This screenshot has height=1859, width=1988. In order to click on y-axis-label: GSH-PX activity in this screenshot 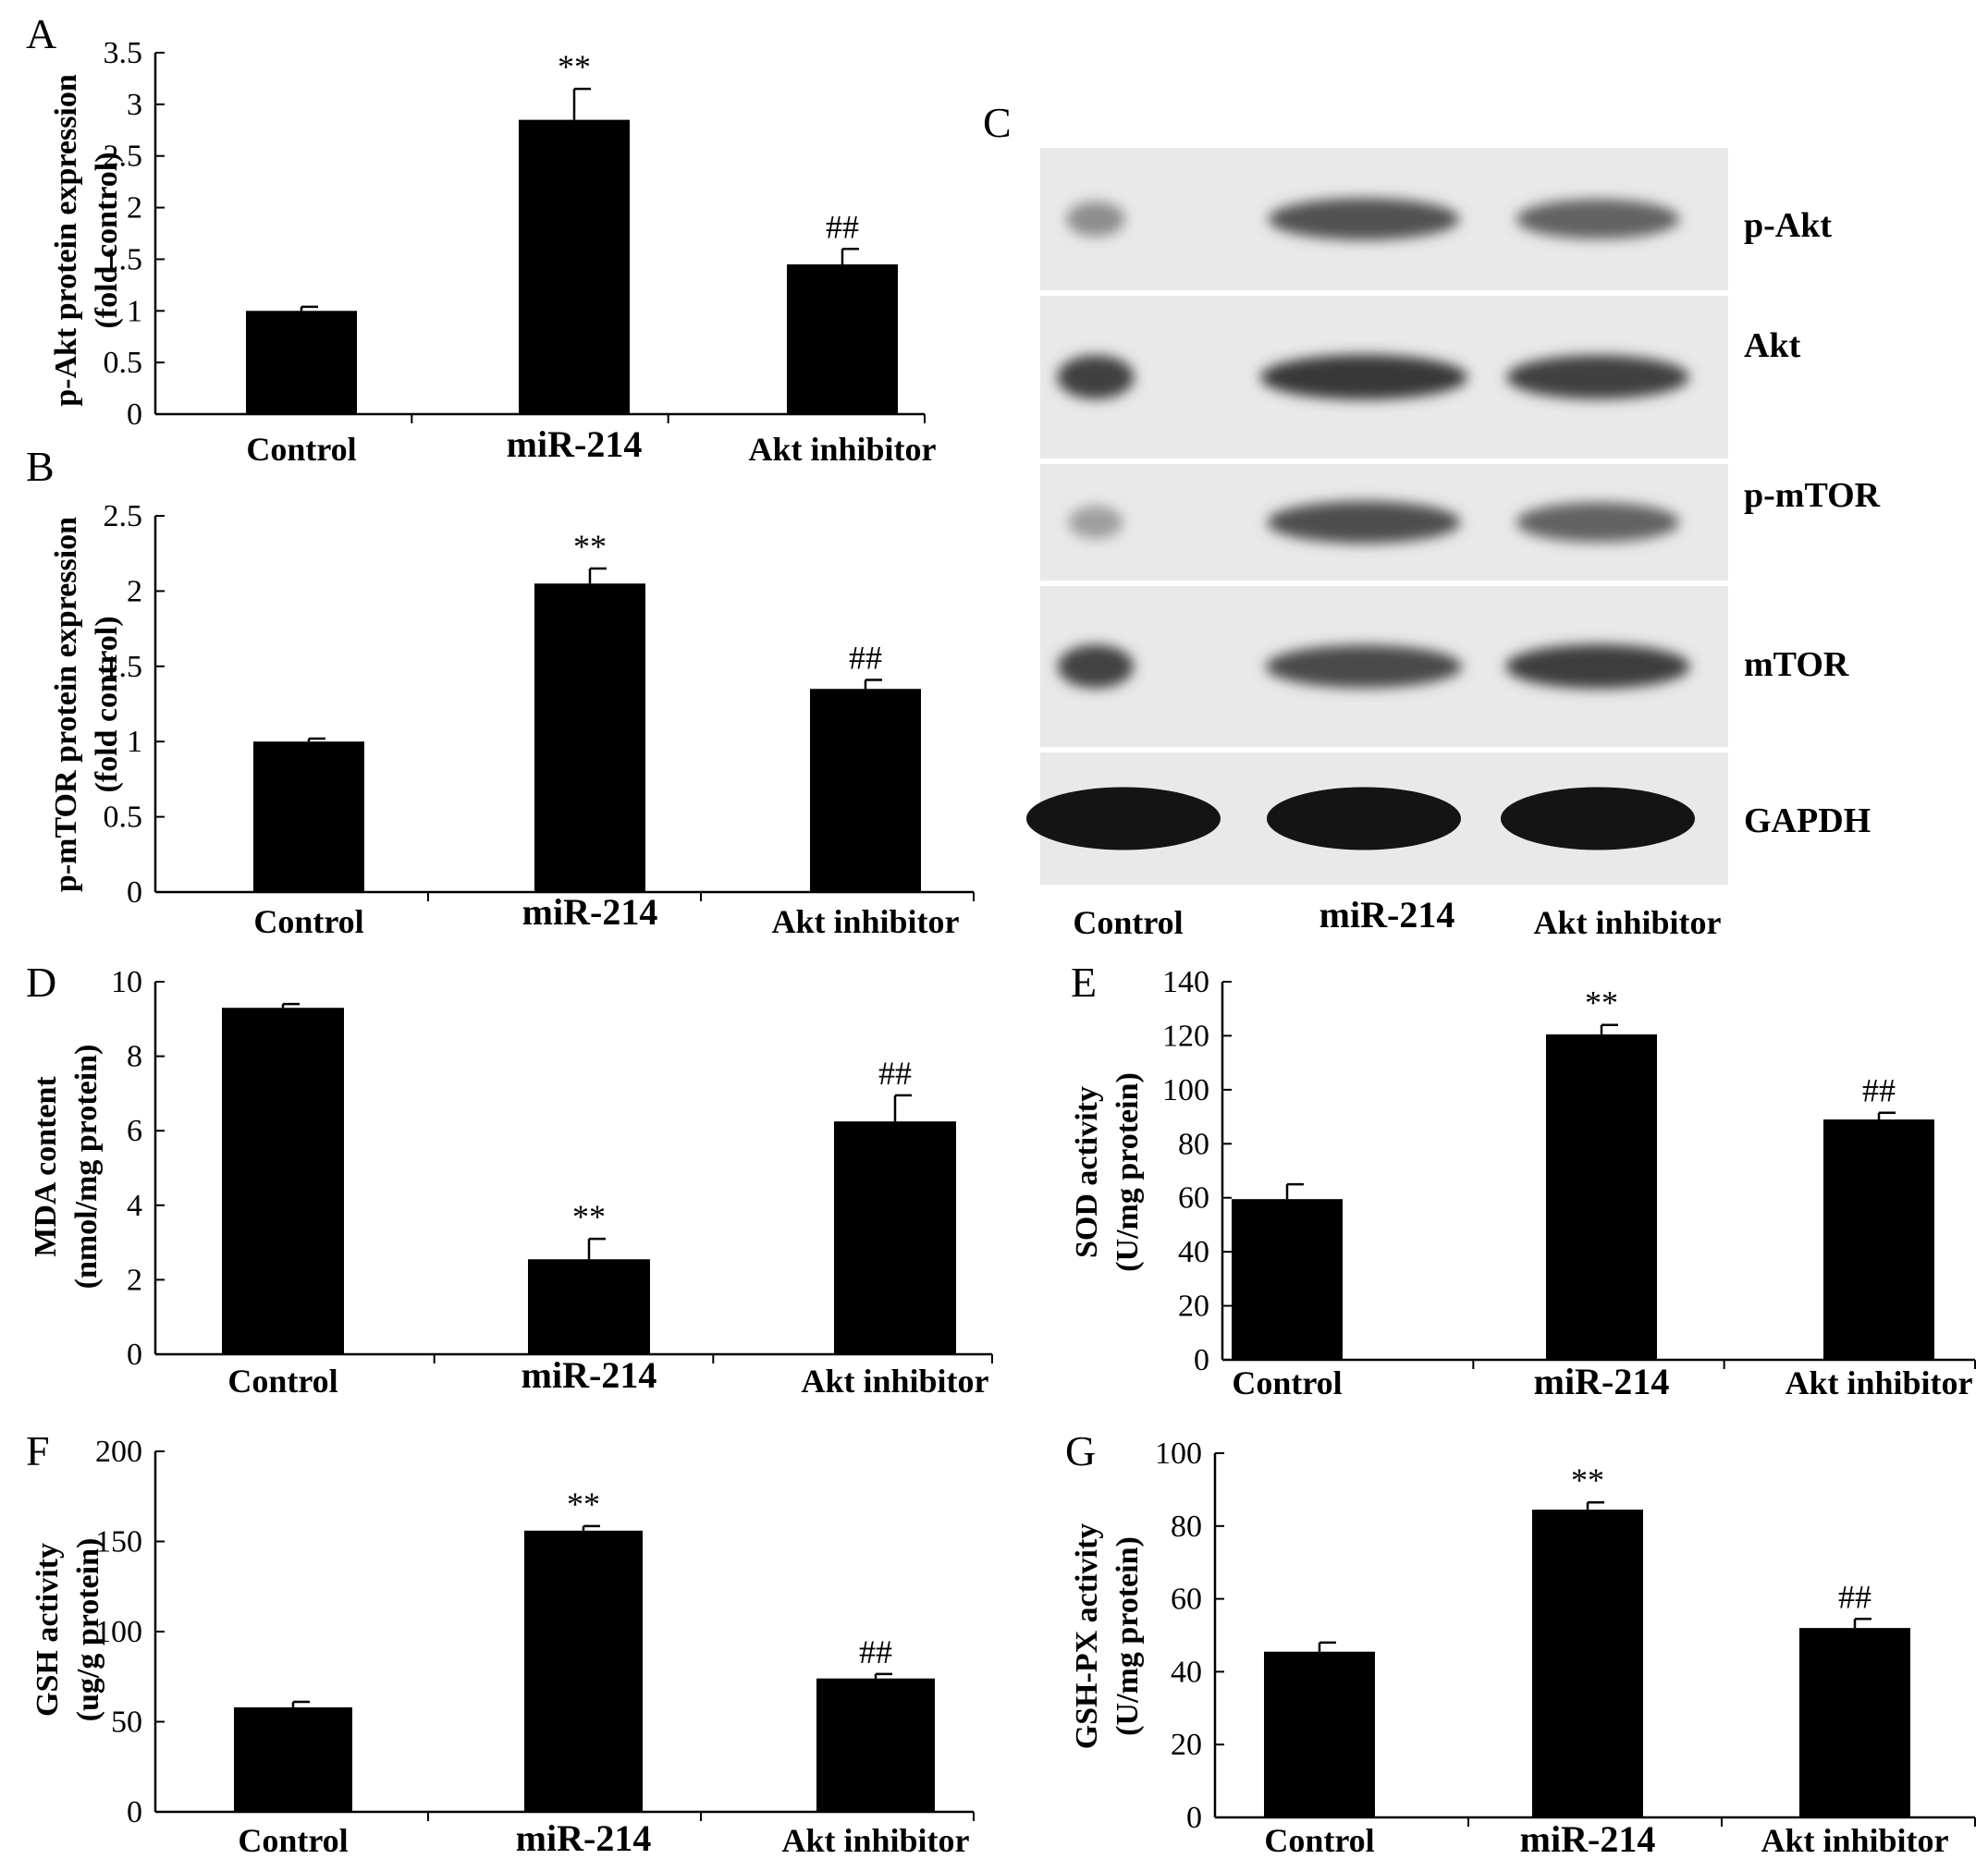, I will do `click(1087, 1636)`.